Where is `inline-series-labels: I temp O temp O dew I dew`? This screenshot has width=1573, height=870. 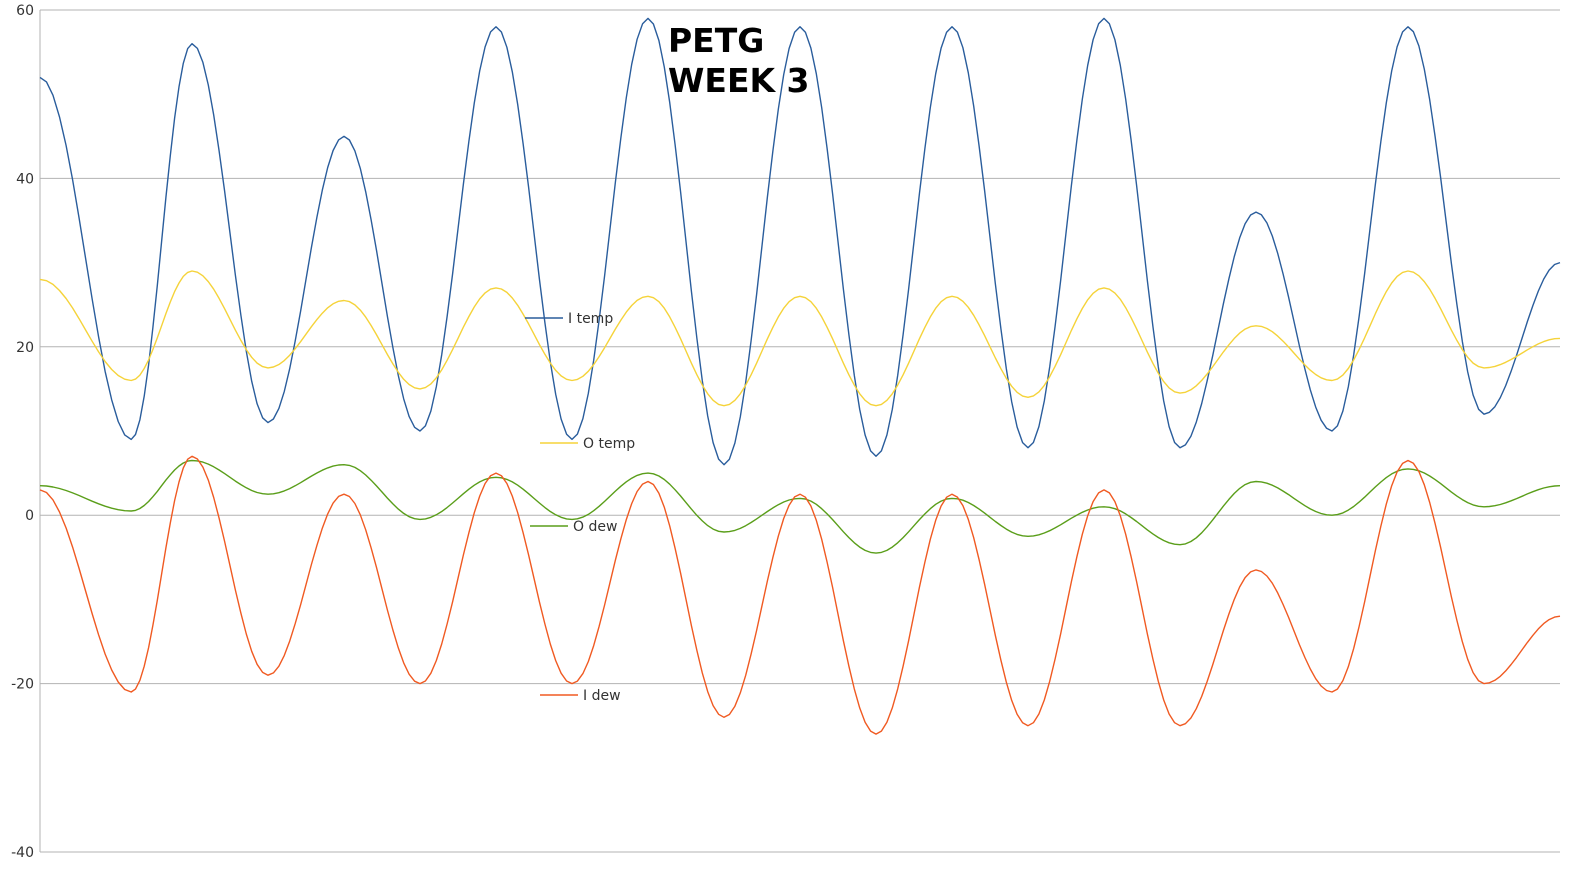
inline-series-labels: I temp O temp O dew I dew is located at coordinates (580, 507).